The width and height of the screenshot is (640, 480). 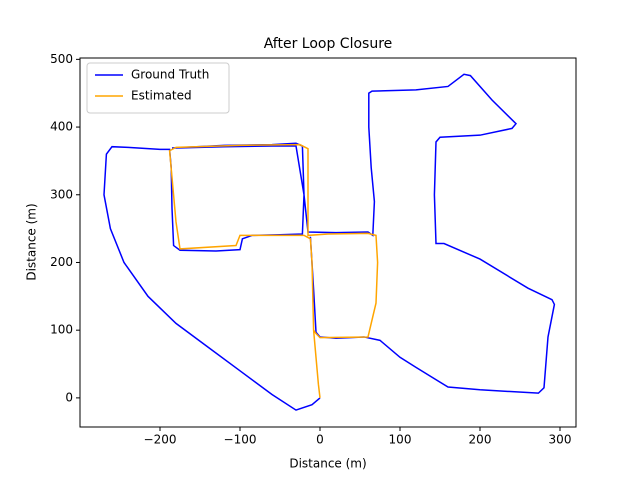 I want to click on y-tick-label: 400, so click(x=61, y=127).